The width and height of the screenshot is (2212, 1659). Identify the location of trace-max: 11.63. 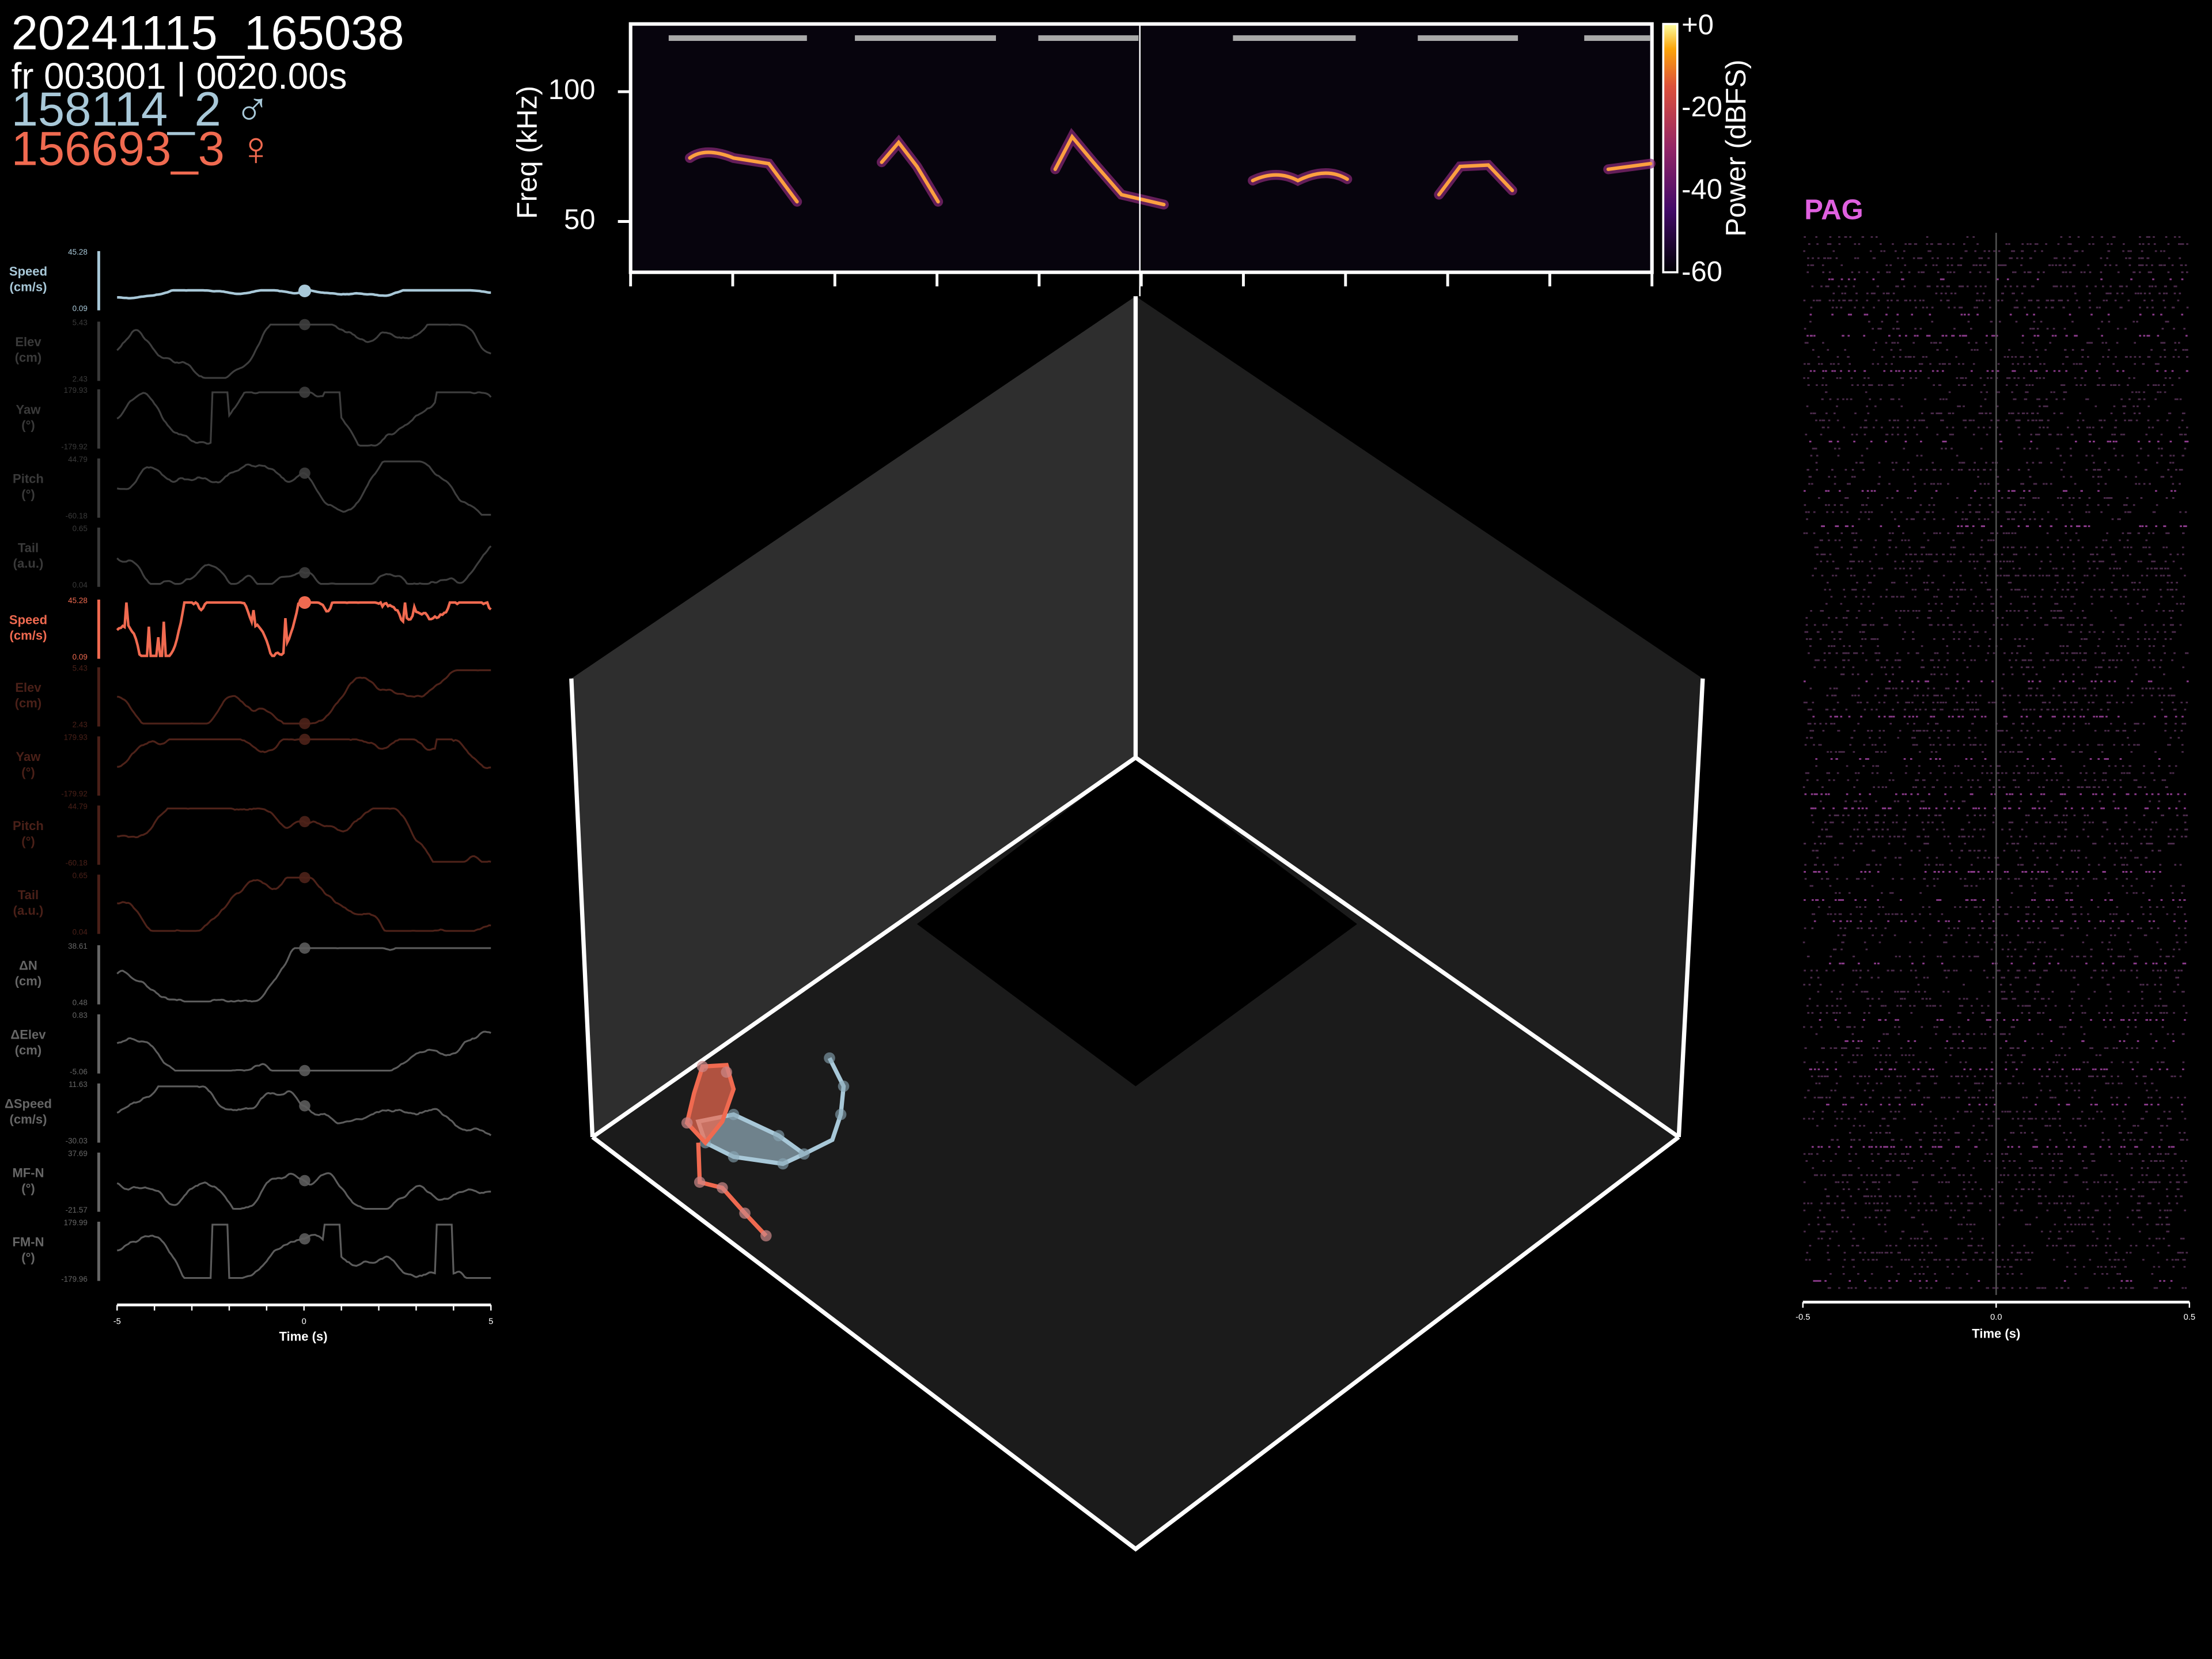
(78, 1084).